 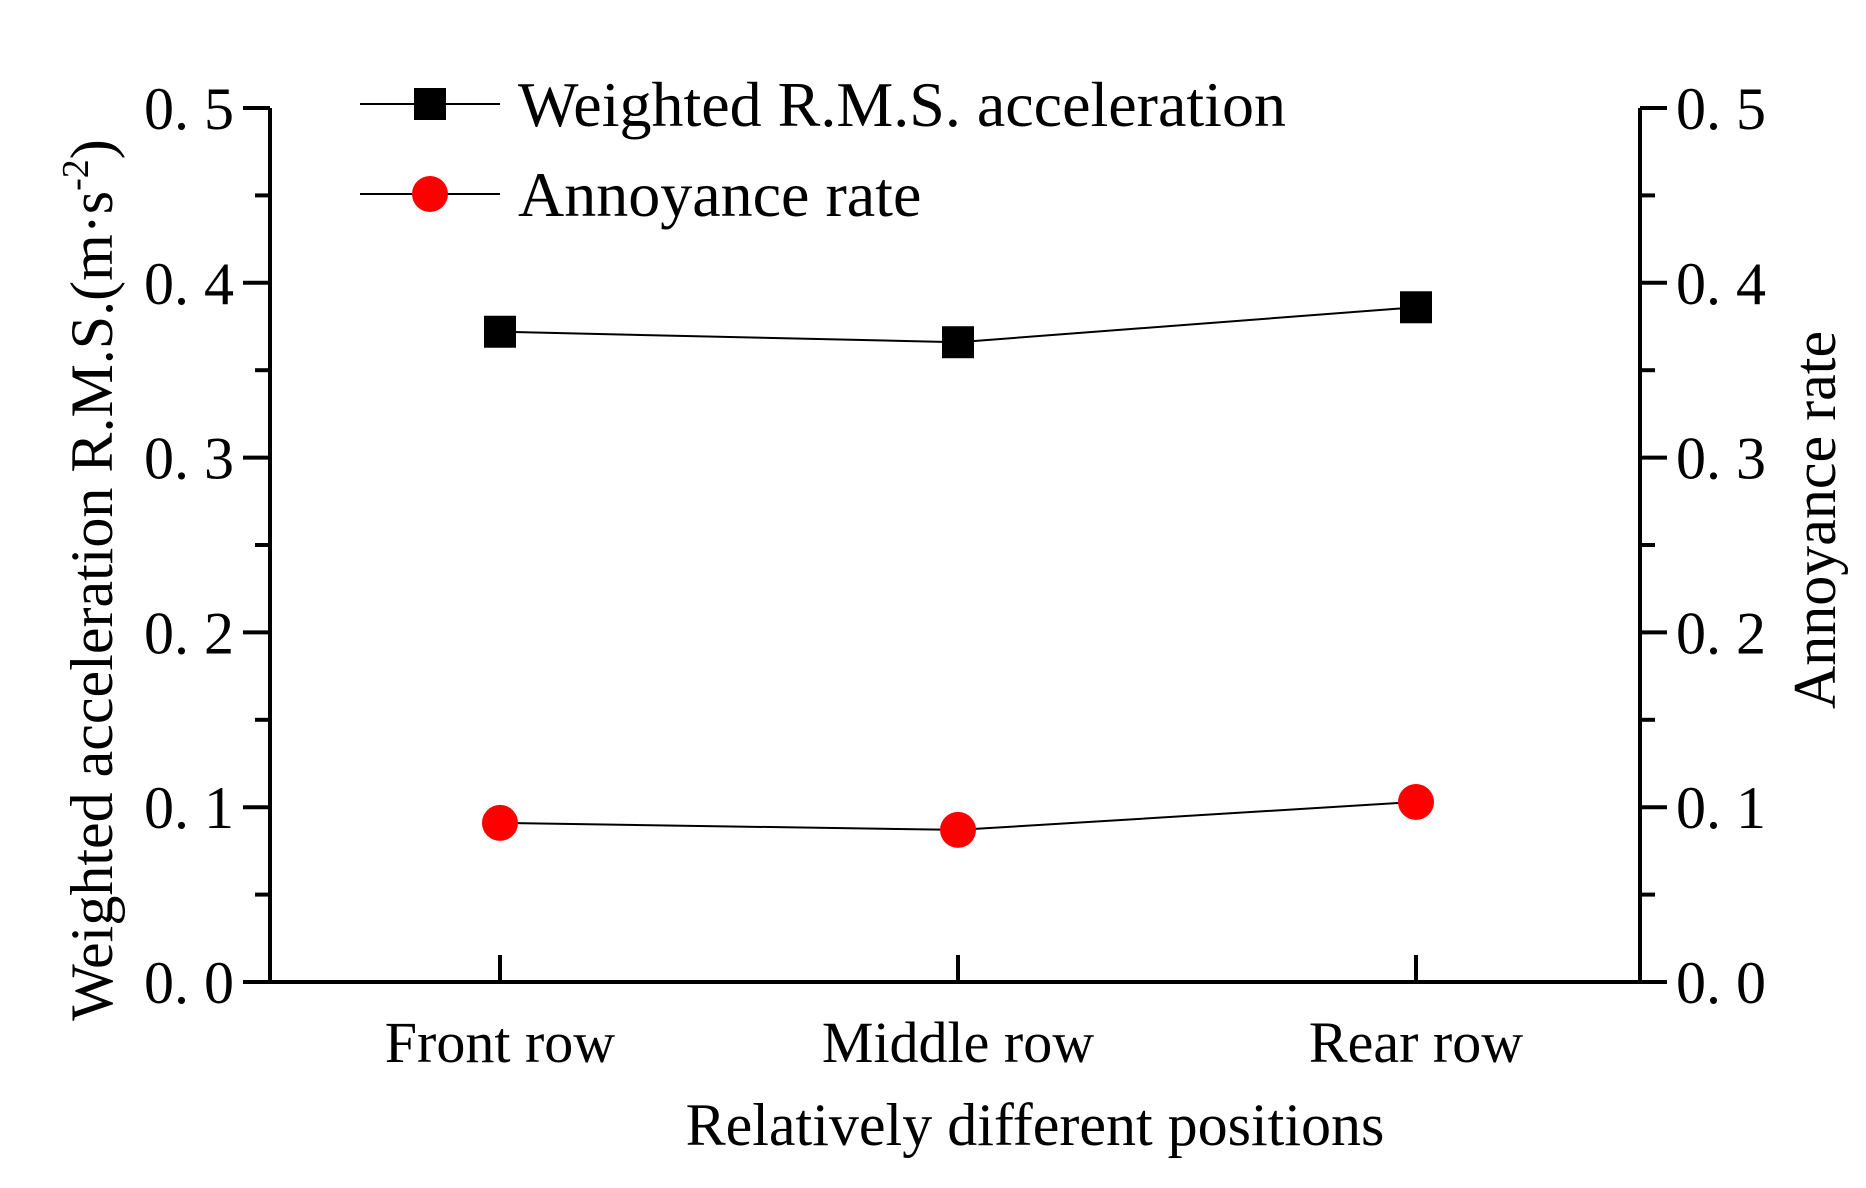 What do you see at coordinates (189, 633) in the screenshot?
I see `y-tick-label: 0. 2` at bounding box center [189, 633].